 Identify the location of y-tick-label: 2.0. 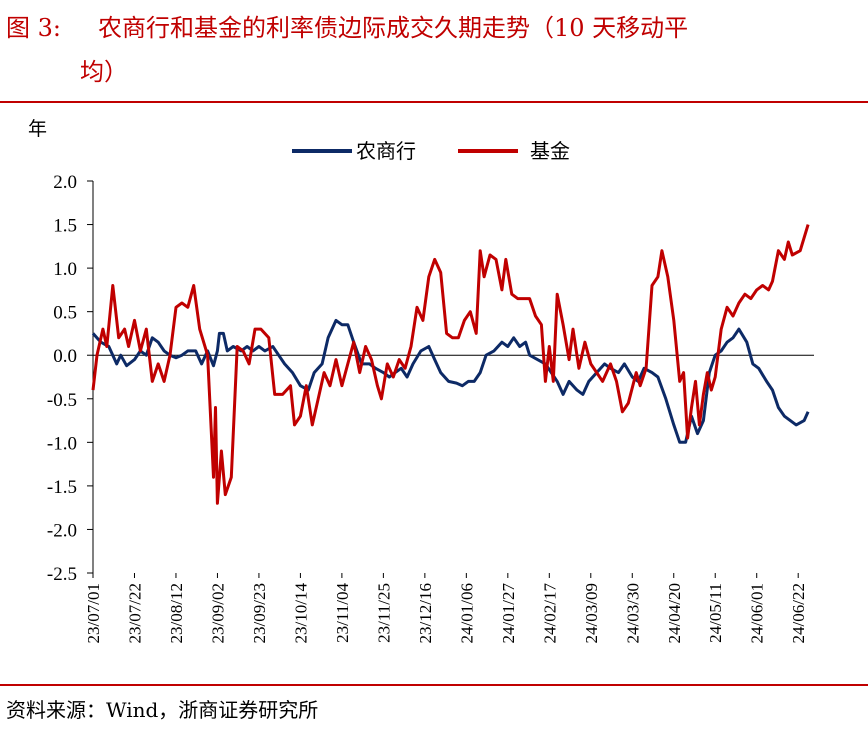
(65, 182).